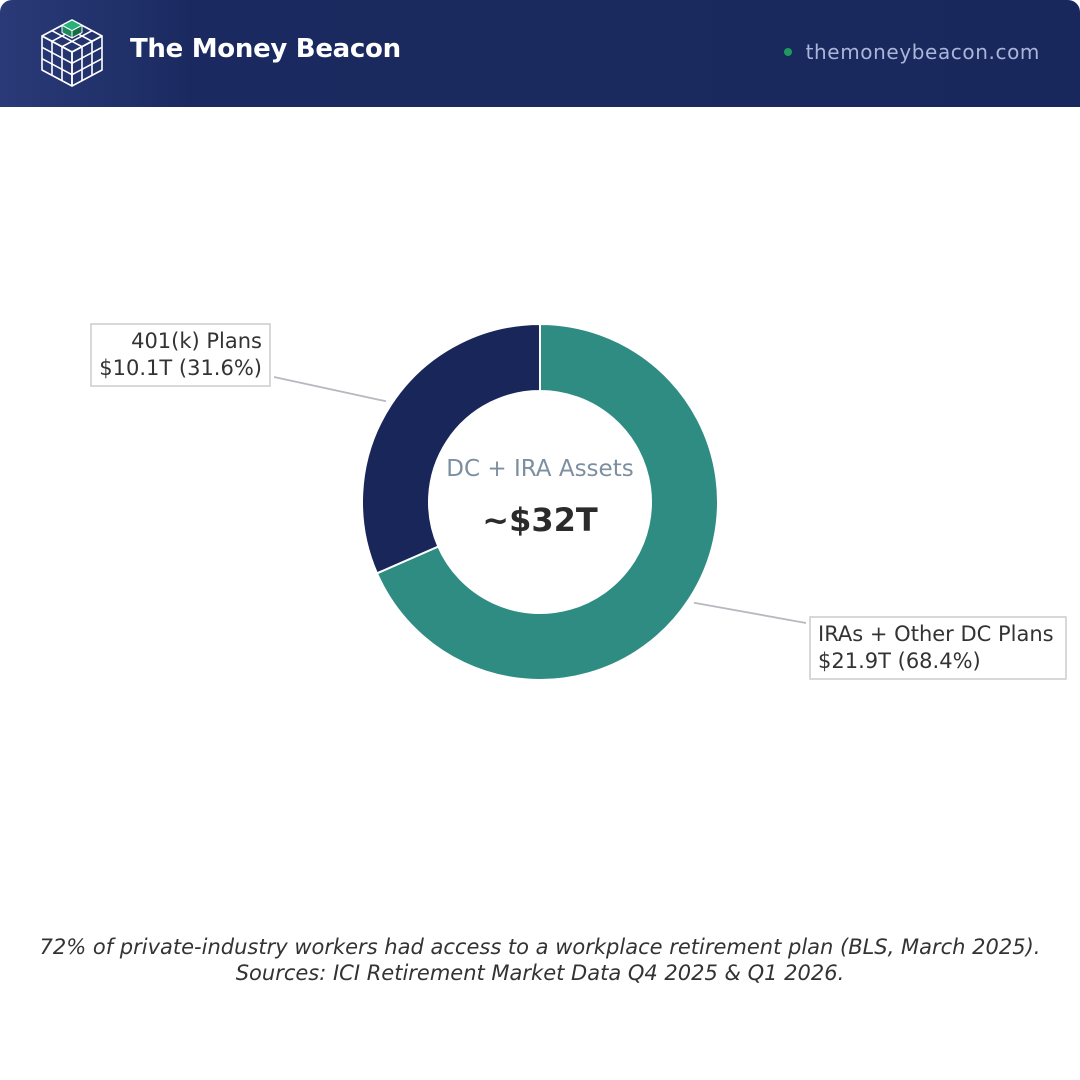 This screenshot has width=1080, height=1080. What do you see at coordinates (265, 49) in the screenshot?
I see `brand-name: The Money Beacon` at bounding box center [265, 49].